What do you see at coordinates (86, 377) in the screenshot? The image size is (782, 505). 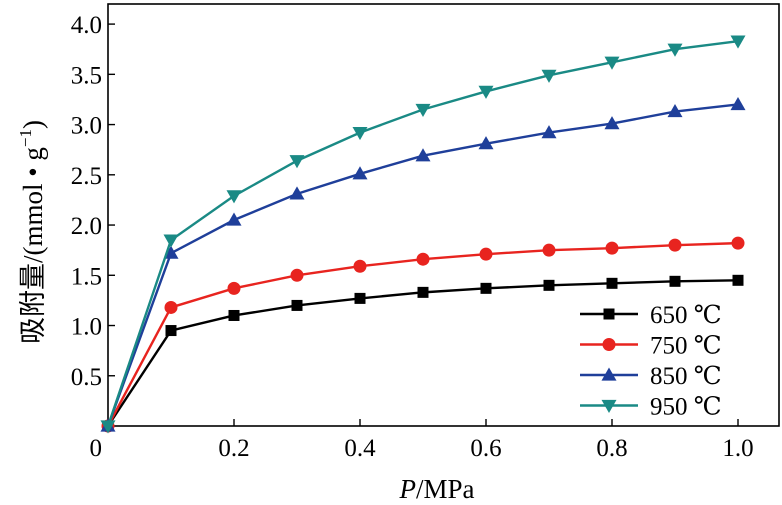 I see `y-tick-label: 0.5` at bounding box center [86, 377].